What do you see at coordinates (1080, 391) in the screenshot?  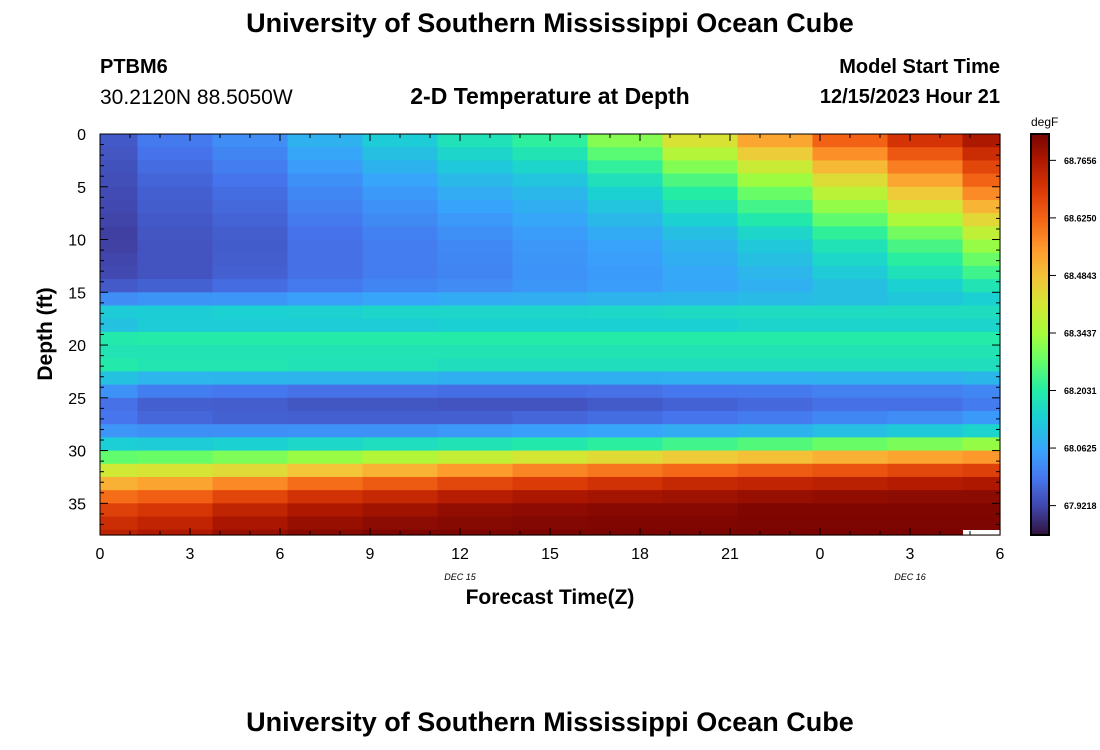 I see `colorbar-tick-label: 68.2031` at bounding box center [1080, 391].